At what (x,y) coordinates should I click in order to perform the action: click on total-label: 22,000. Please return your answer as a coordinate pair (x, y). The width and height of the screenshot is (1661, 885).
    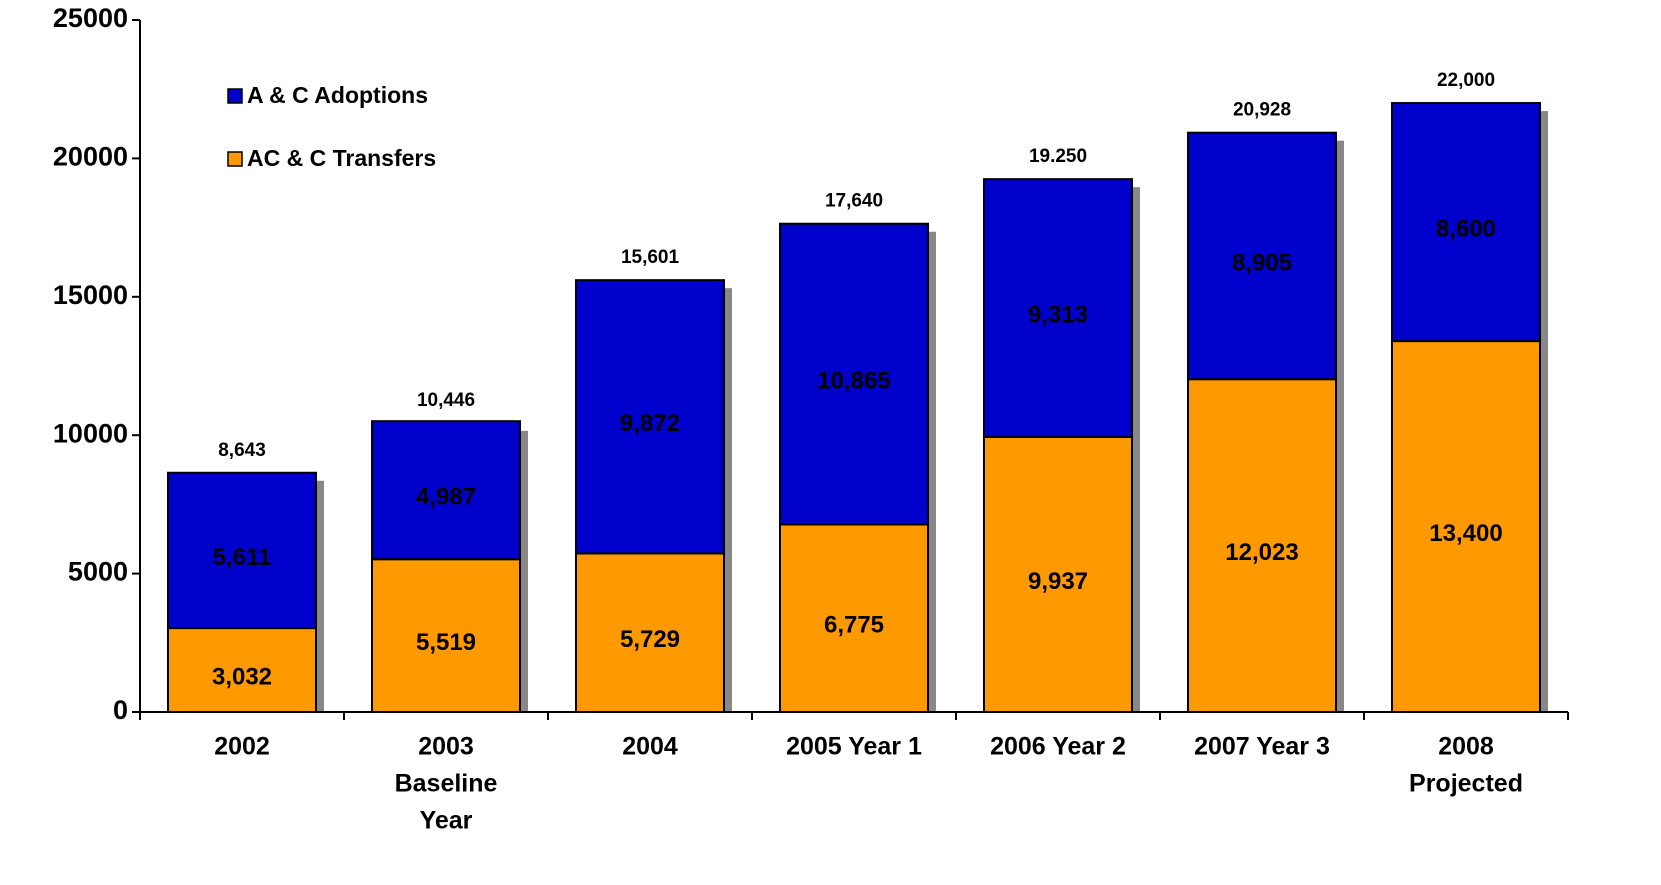
    Looking at the image, I should click on (1466, 80).